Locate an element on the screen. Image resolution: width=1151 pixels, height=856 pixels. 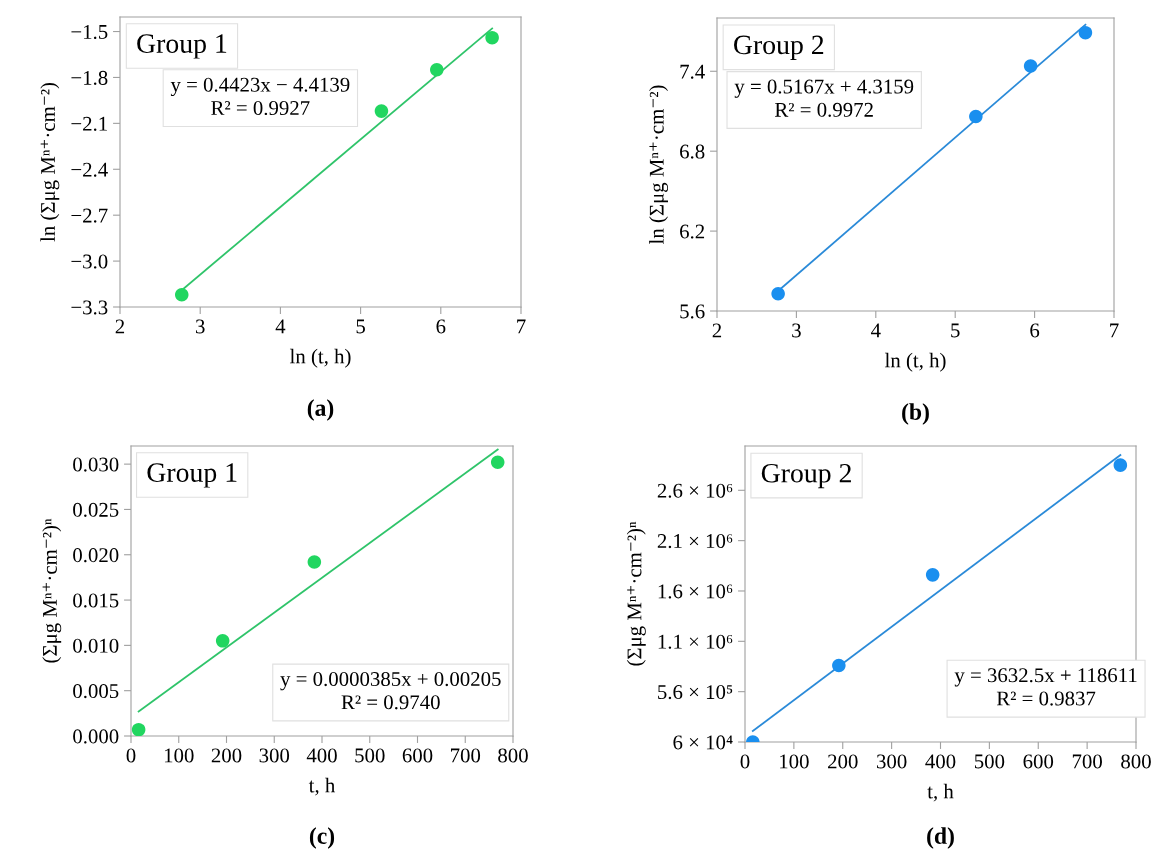
annotation: R² = 0.9740 is located at coordinates (390, 702).